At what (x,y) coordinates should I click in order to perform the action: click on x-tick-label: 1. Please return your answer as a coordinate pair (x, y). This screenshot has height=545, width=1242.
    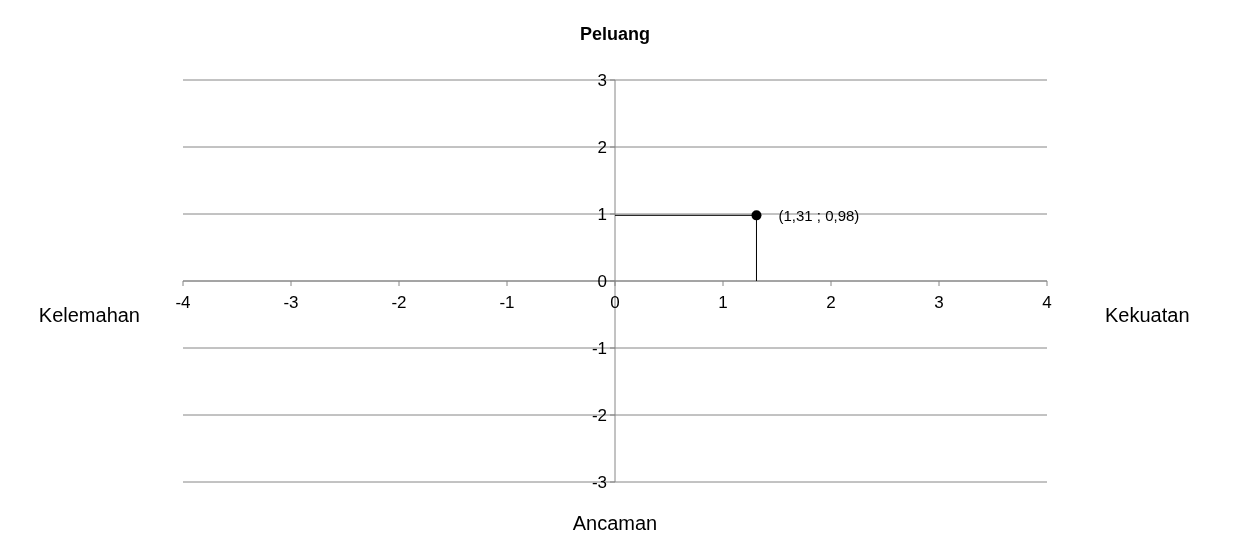
    Looking at the image, I should click on (723, 302).